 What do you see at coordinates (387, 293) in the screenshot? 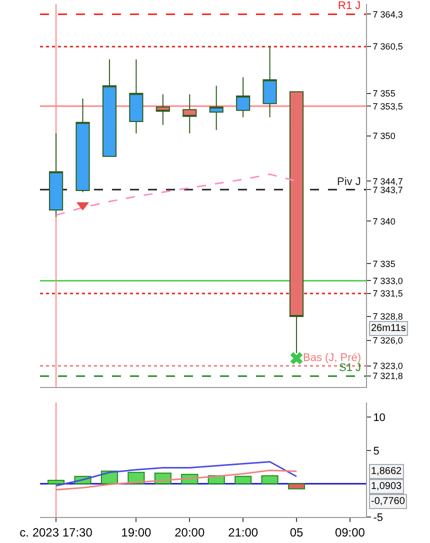
I see `y-tick-label: 7 331,5` at bounding box center [387, 293].